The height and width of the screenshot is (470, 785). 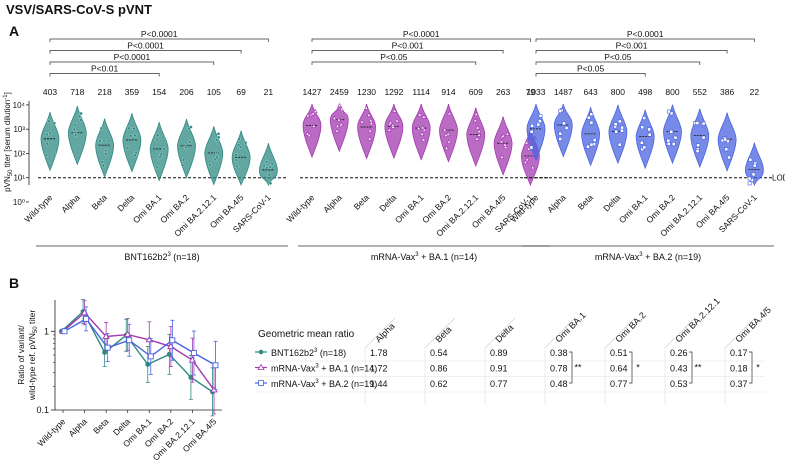 I want to click on x-category-label-a: Beta, so click(x=100, y=202).